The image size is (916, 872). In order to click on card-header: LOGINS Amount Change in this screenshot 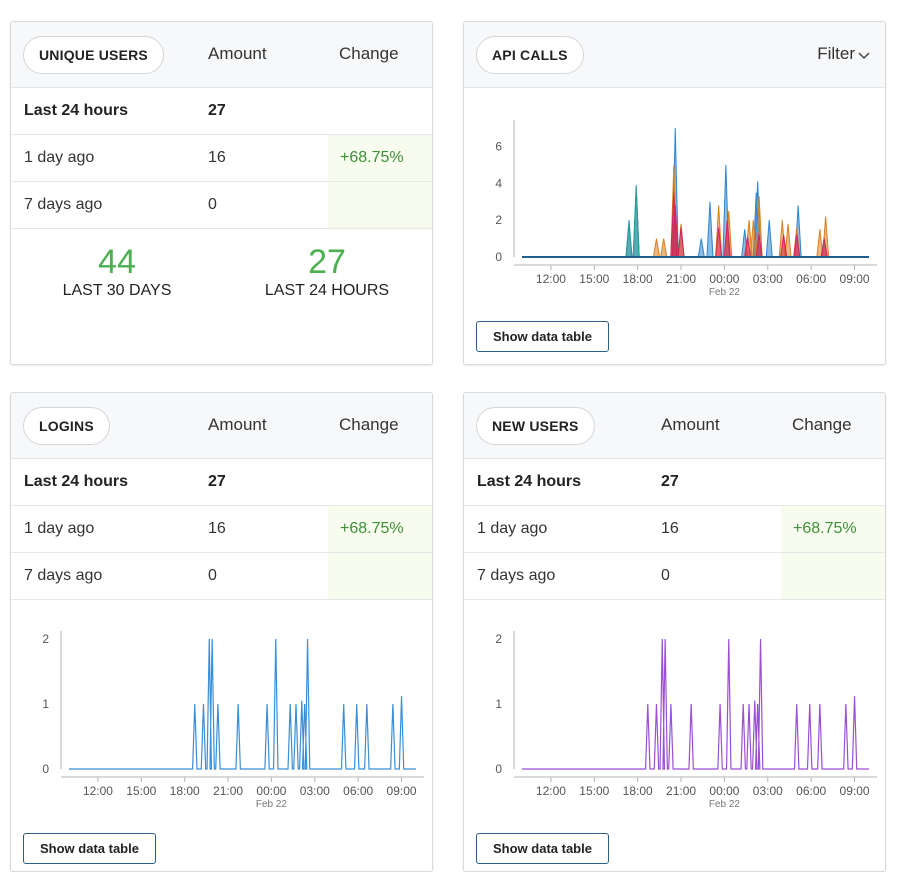, I will do `click(221, 426)`.